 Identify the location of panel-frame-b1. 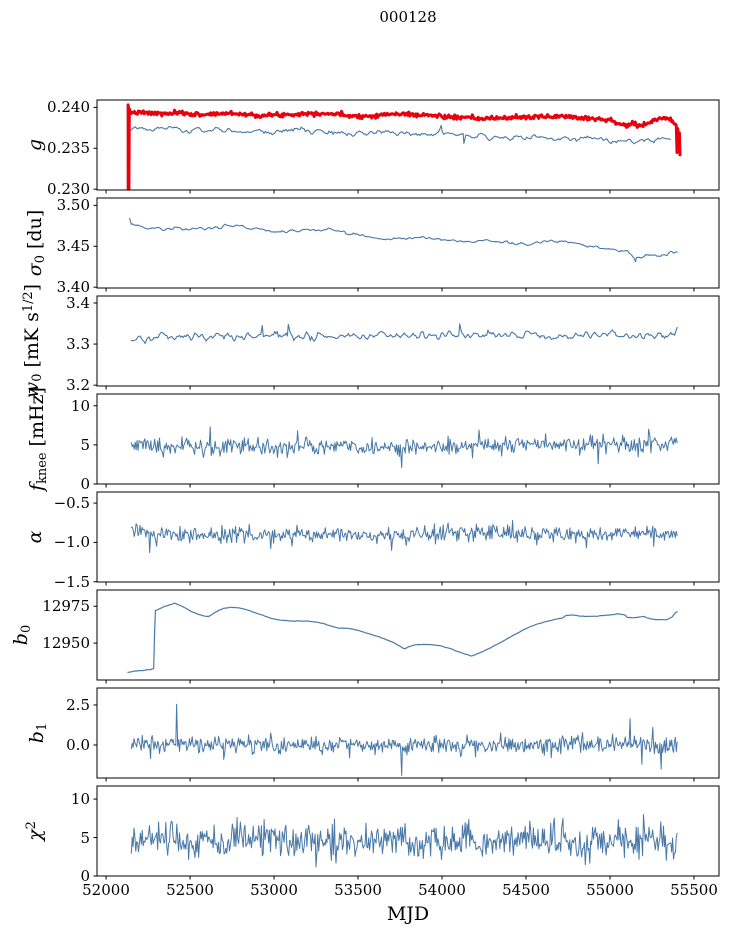
(408, 733).